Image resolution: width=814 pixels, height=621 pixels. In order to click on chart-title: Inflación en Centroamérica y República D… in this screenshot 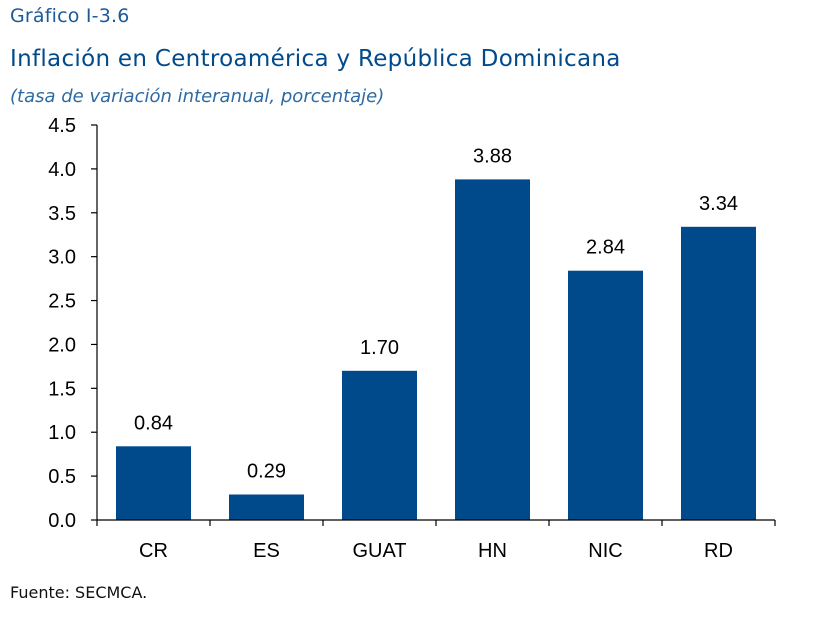, I will do `click(315, 59)`.